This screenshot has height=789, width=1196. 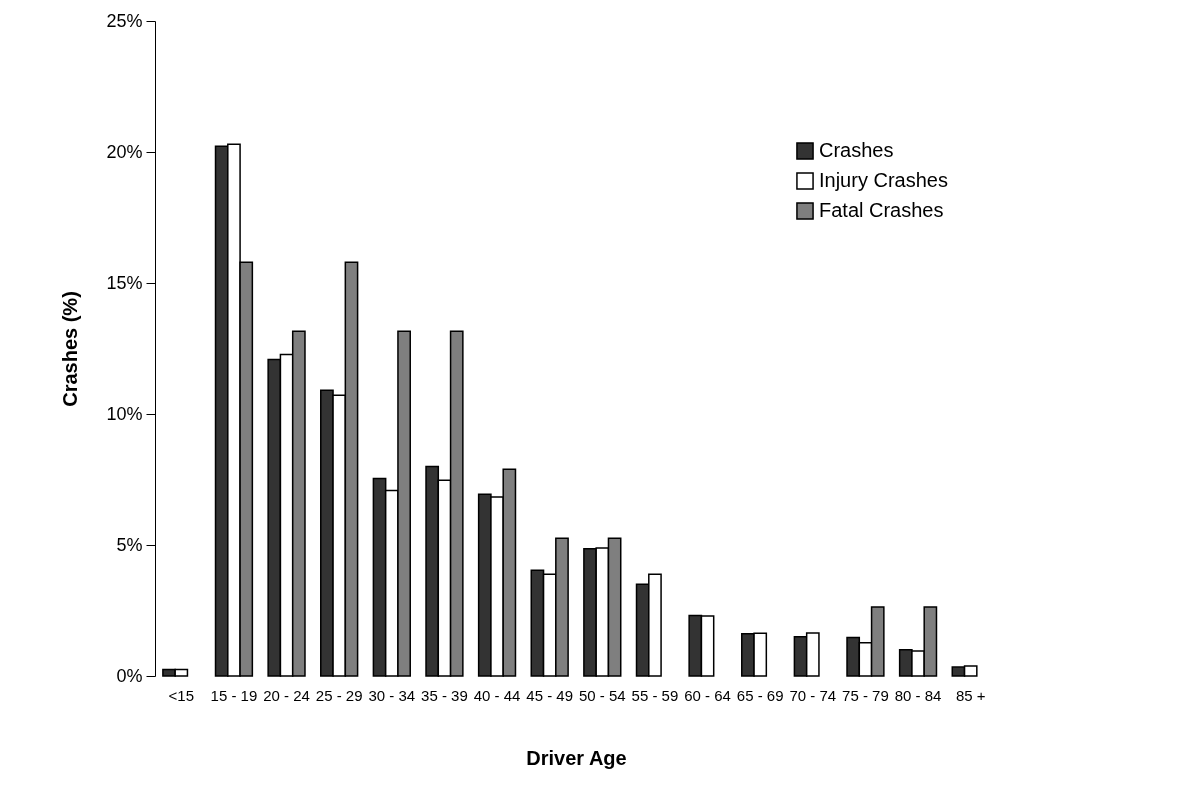 What do you see at coordinates (655, 695) in the screenshot?
I see `x-tick-label: 55 - 59` at bounding box center [655, 695].